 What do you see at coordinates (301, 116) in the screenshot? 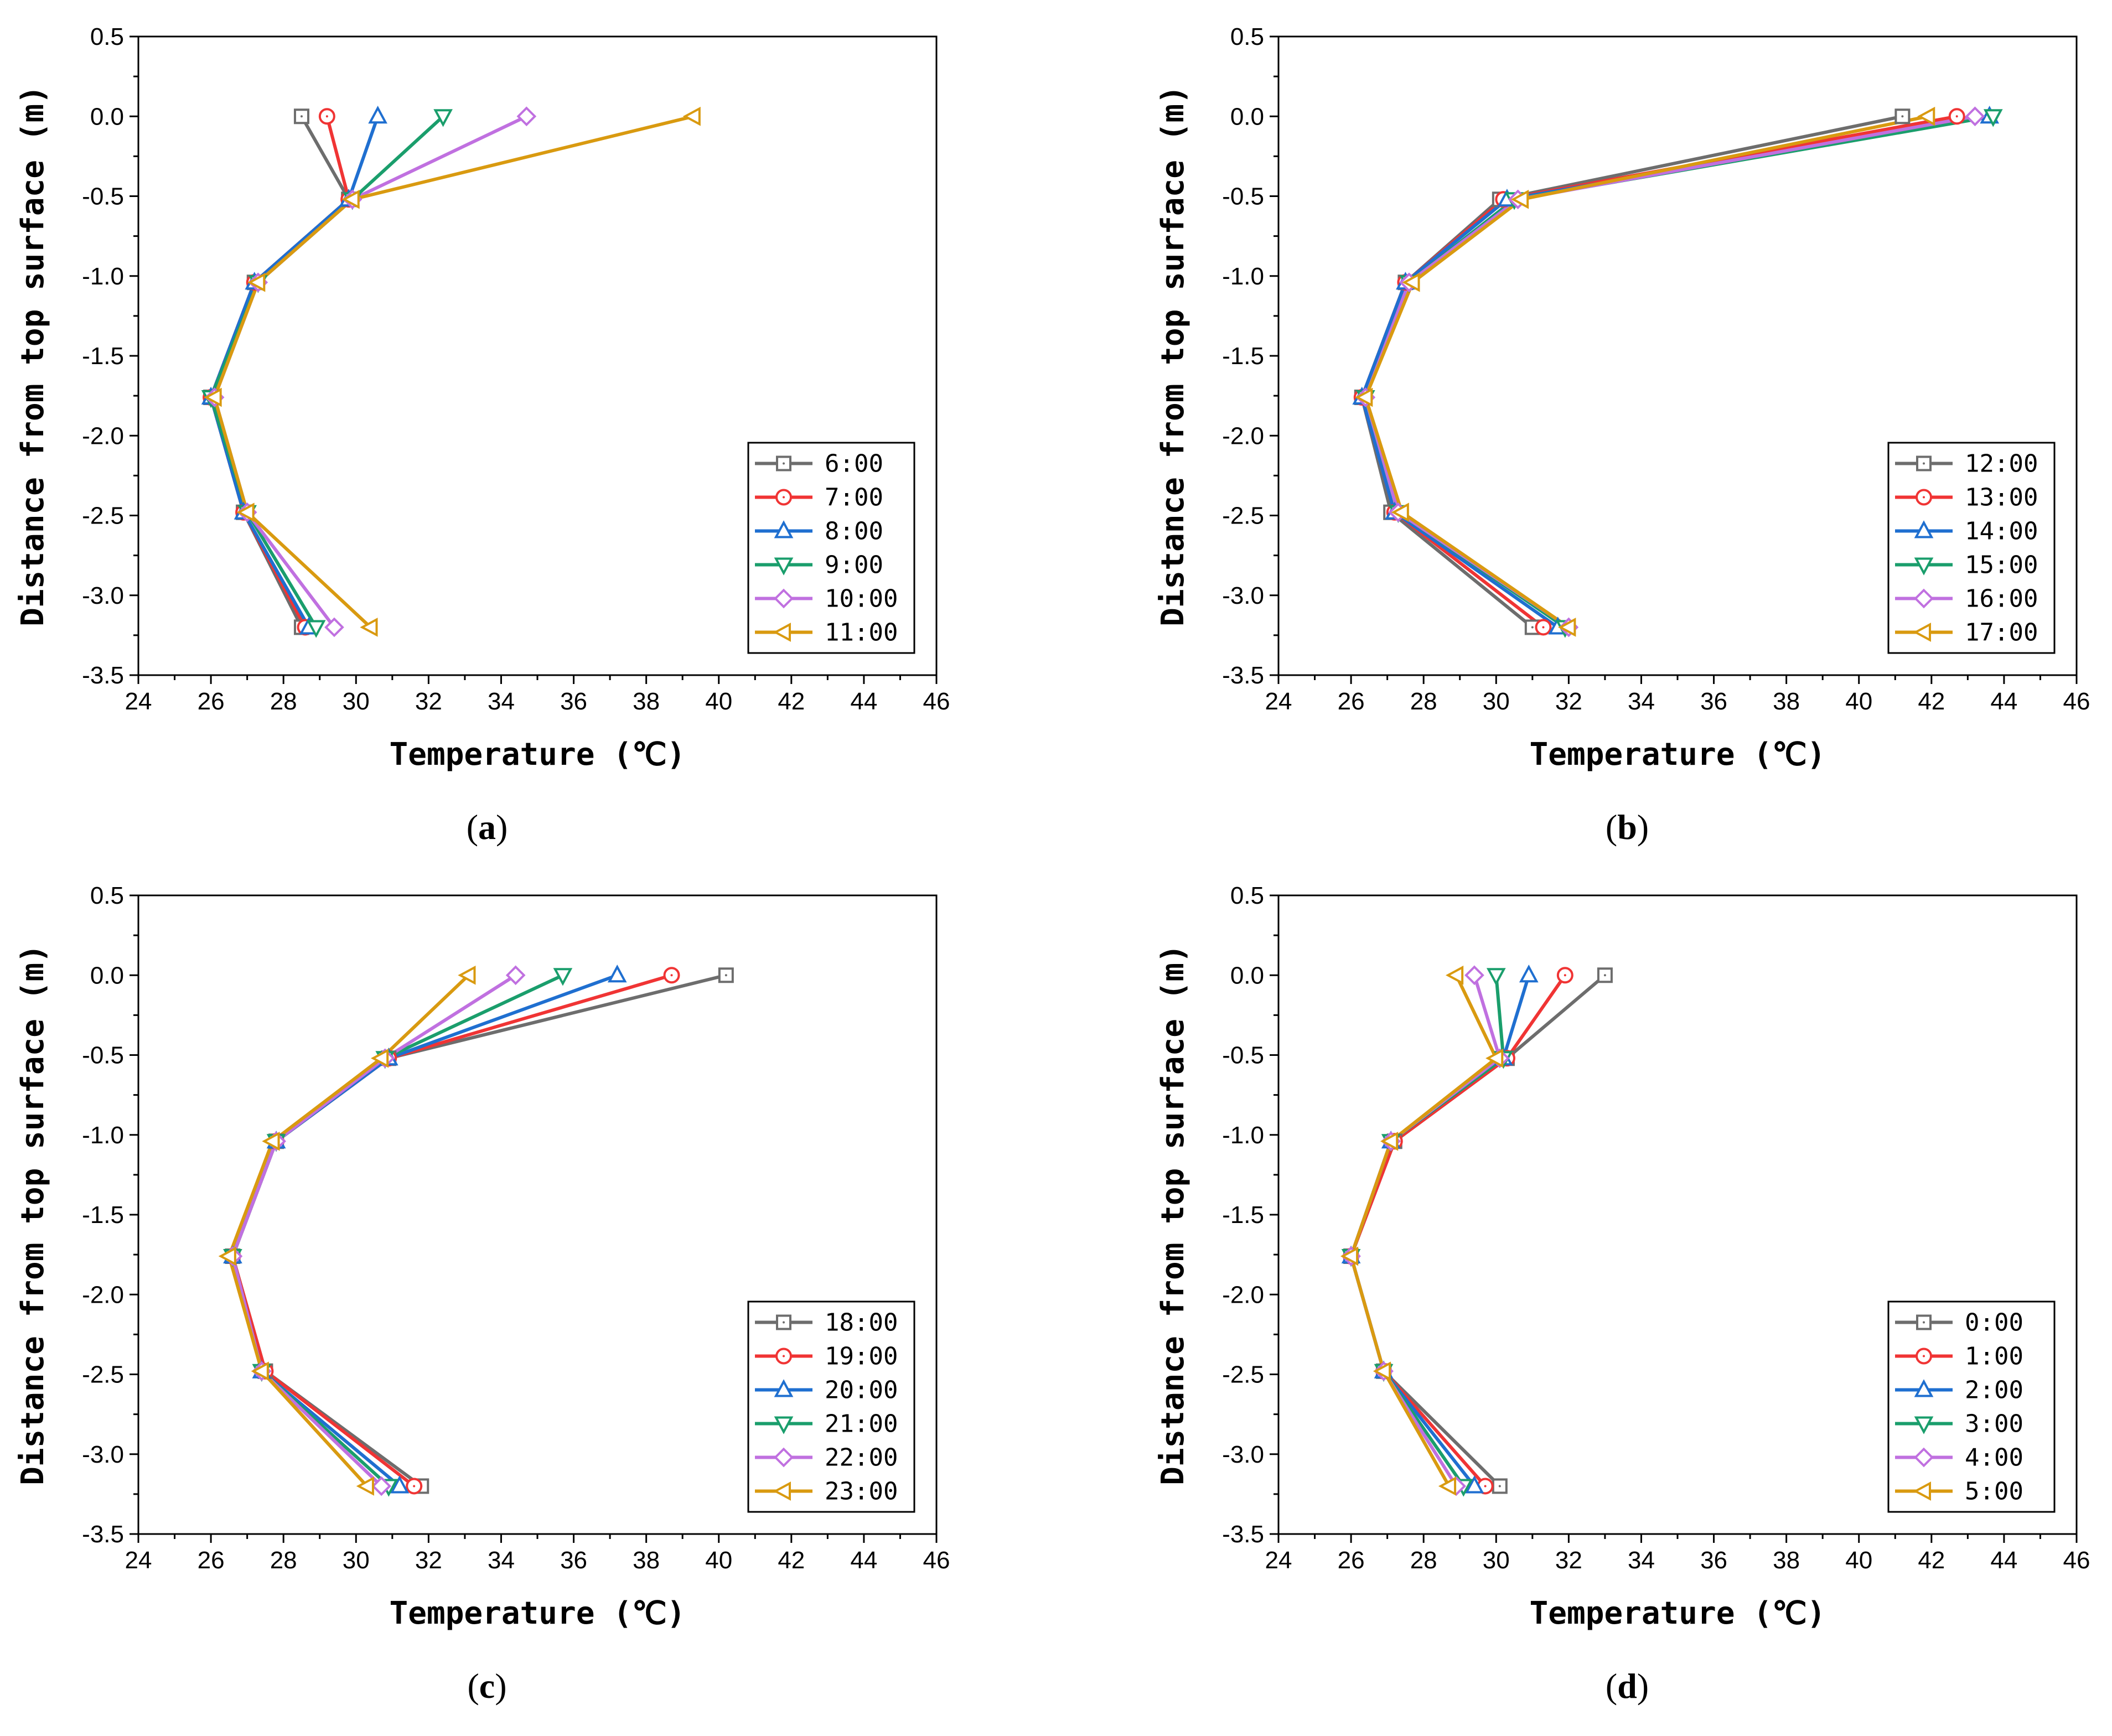
I see `data-point-6-00-dot` at bounding box center [301, 116].